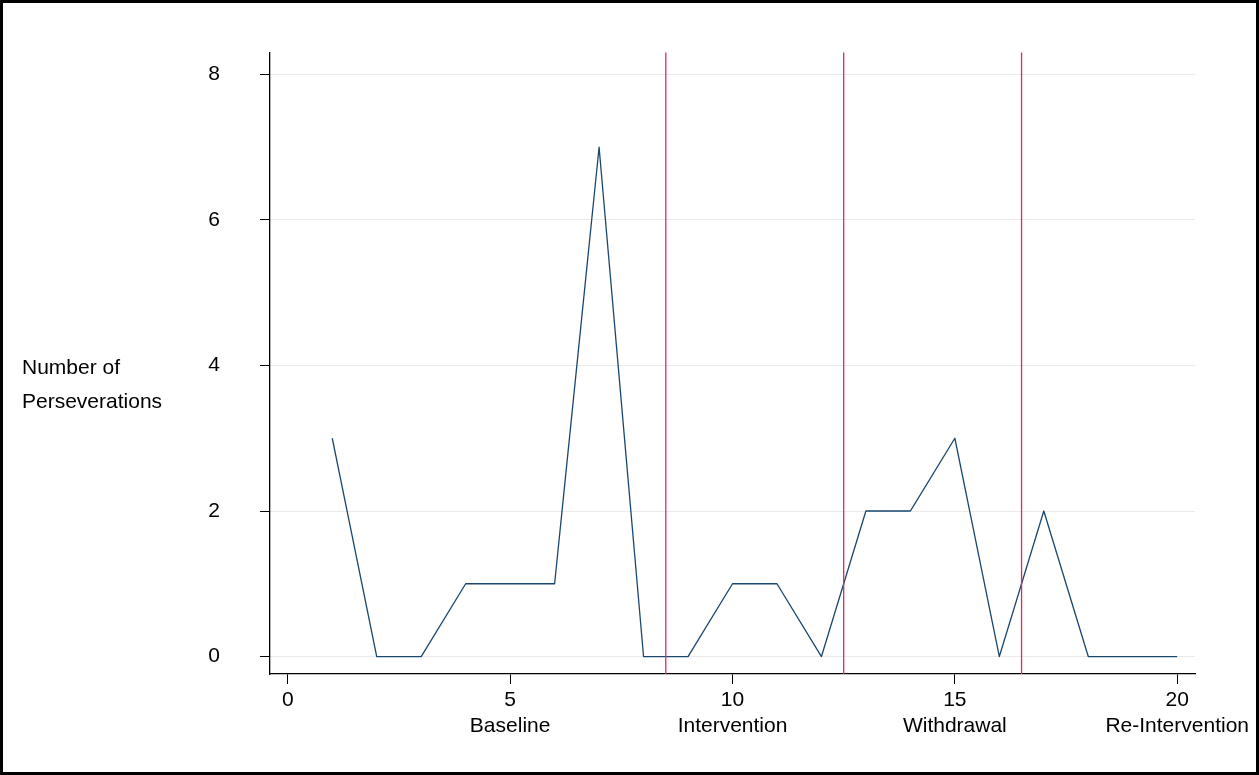 Image resolution: width=1259 pixels, height=775 pixels. What do you see at coordinates (214, 218) in the screenshot?
I see `y-tick-label: 6` at bounding box center [214, 218].